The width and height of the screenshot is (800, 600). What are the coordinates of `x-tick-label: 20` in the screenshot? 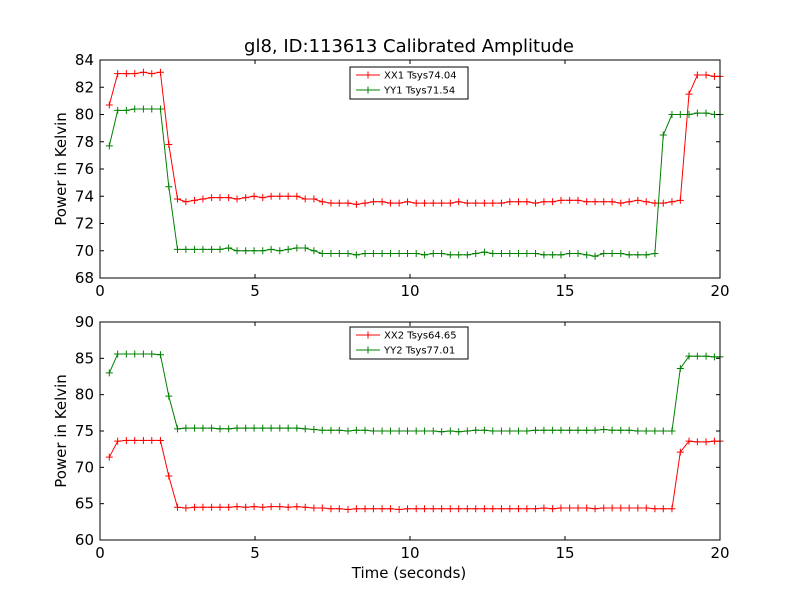 It's located at (719, 553).